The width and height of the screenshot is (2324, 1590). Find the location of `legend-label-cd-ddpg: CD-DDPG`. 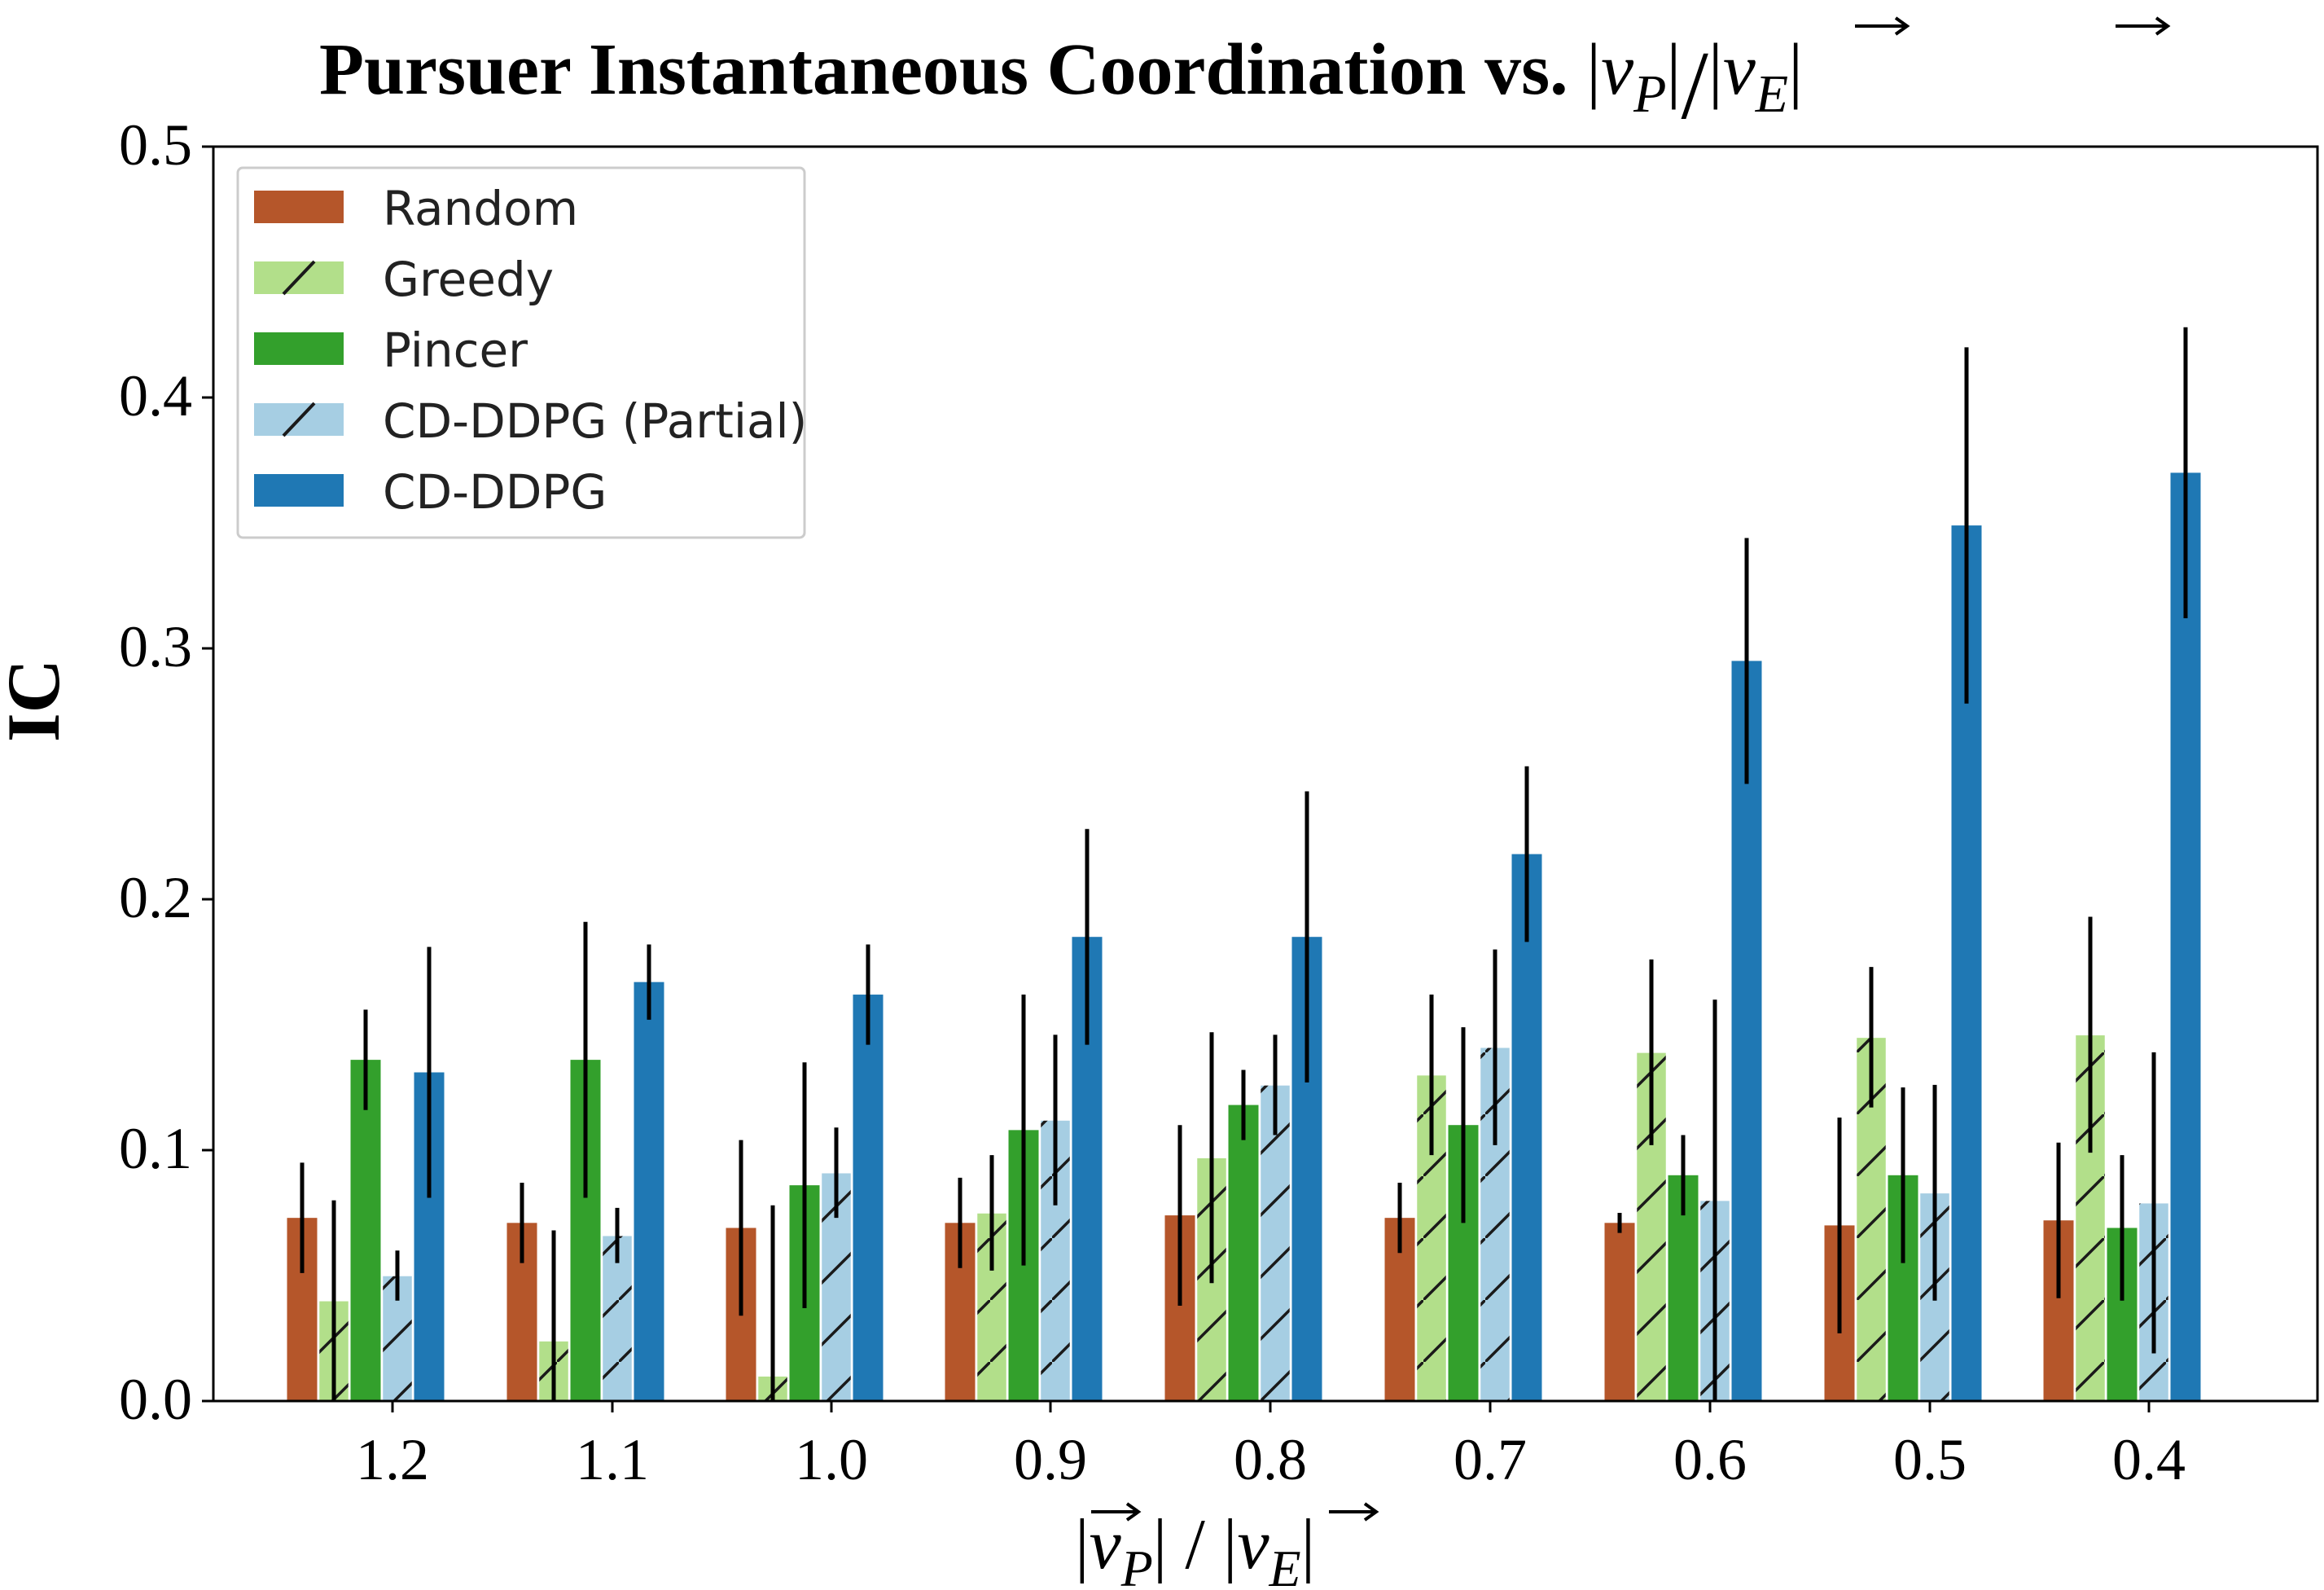

legend-label-cd-ddpg: CD-DDPG is located at coordinates (495, 492).